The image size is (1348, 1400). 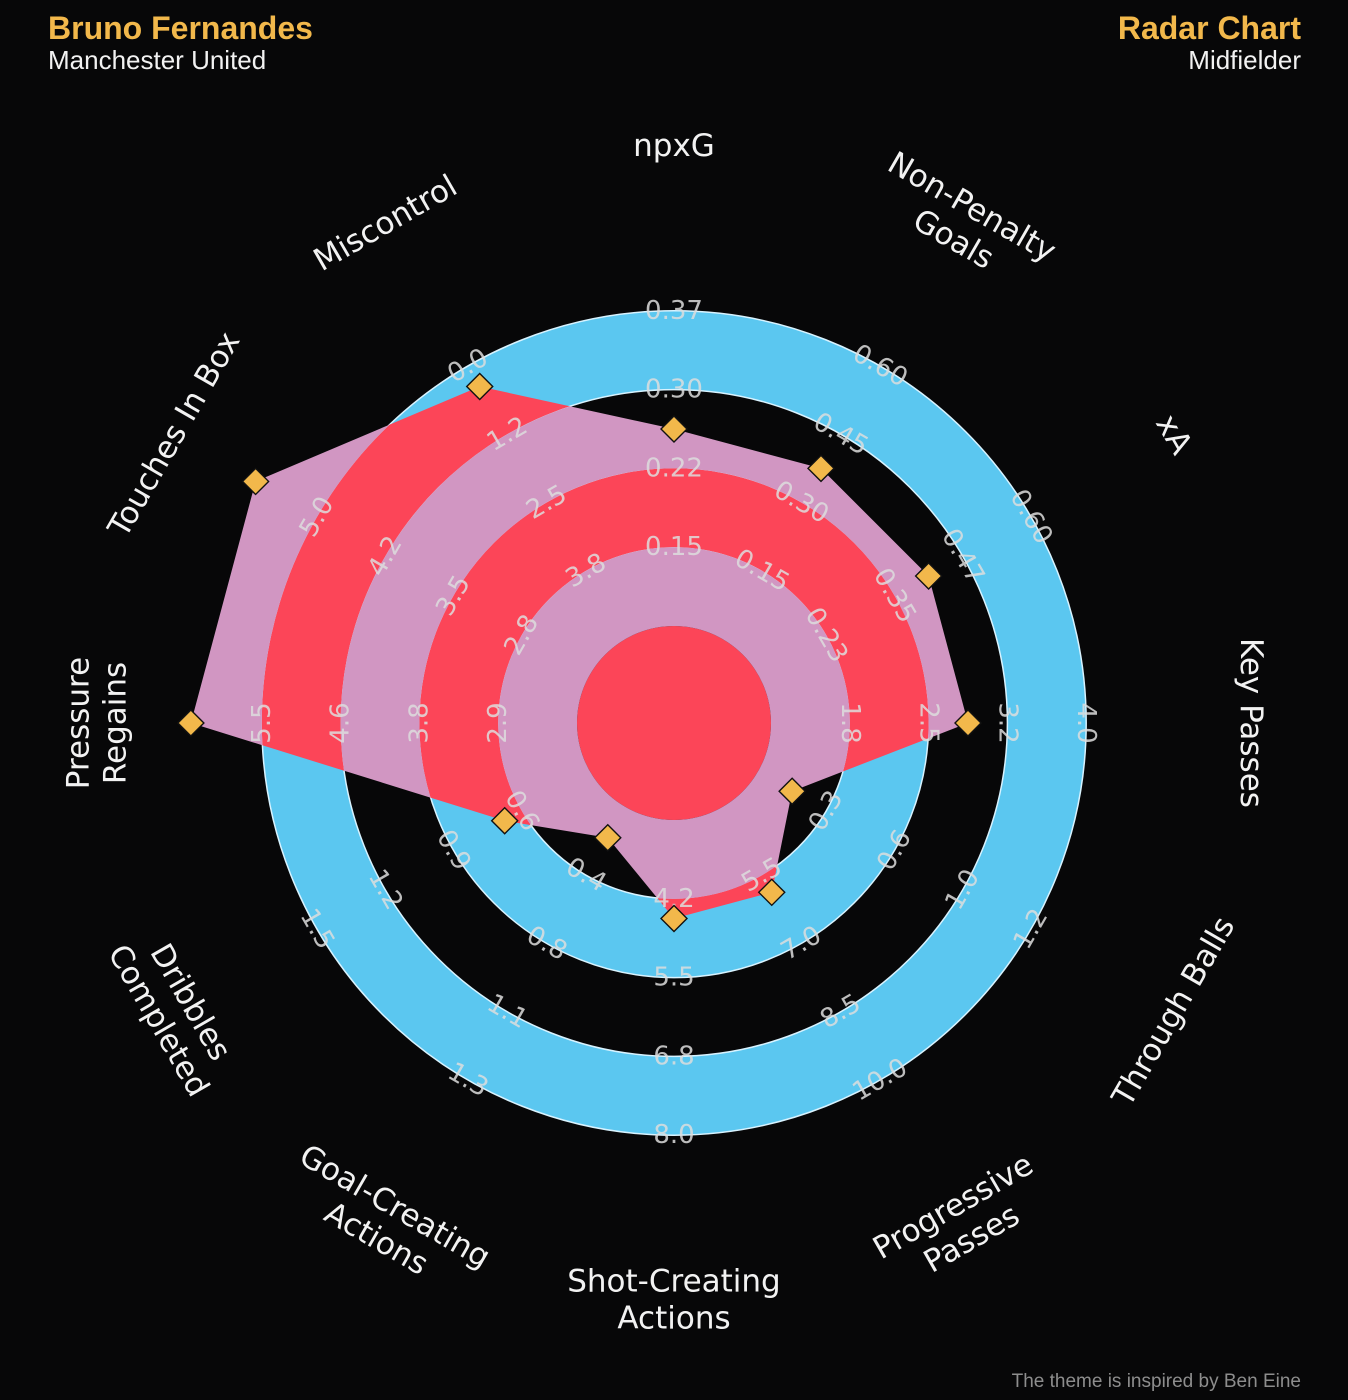 What do you see at coordinates (674, 311) in the screenshot?
I see `tick-label: 0.37` at bounding box center [674, 311].